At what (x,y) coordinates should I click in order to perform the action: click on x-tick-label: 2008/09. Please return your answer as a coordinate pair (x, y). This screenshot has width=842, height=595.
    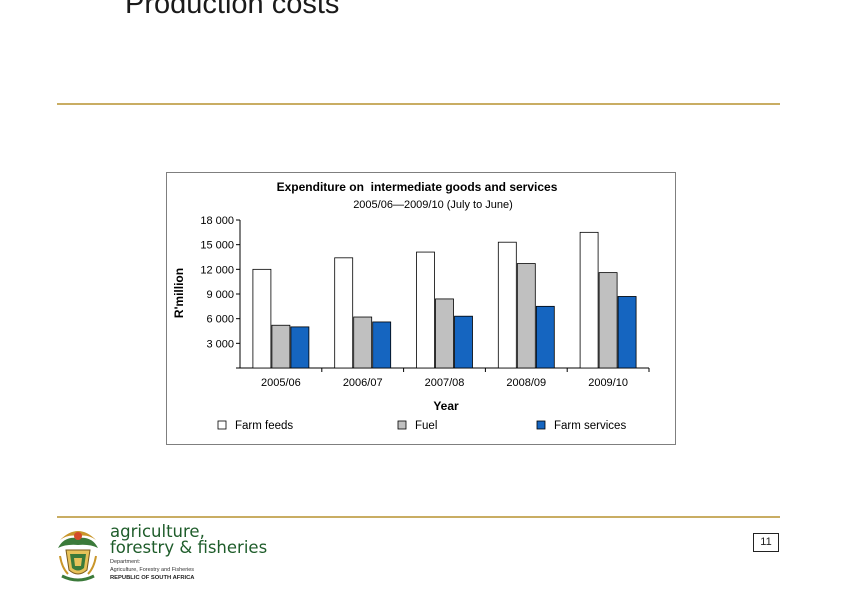
    Looking at the image, I should click on (526, 383).